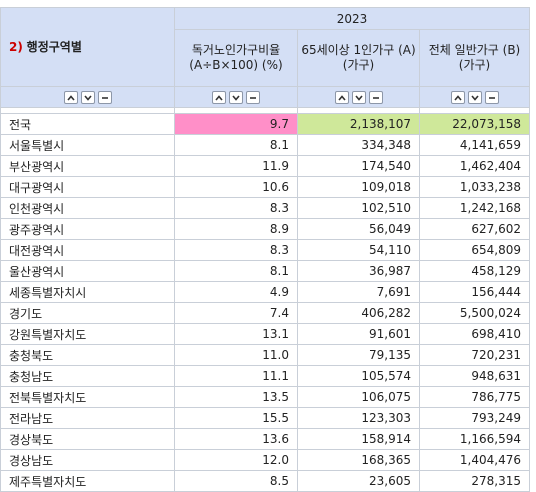 This screenshot has height=492, width=536. I want to click on region-name: 경상북도, so click(87, 439).